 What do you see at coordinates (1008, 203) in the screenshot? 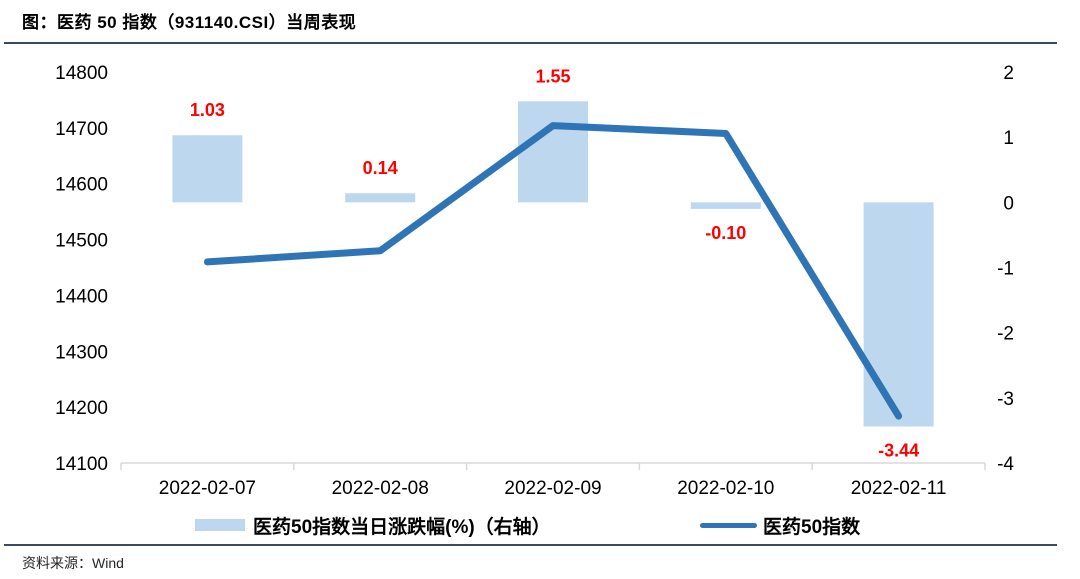
I see `right-axis-tick-label: 0` at bounding box center [1008, 203].